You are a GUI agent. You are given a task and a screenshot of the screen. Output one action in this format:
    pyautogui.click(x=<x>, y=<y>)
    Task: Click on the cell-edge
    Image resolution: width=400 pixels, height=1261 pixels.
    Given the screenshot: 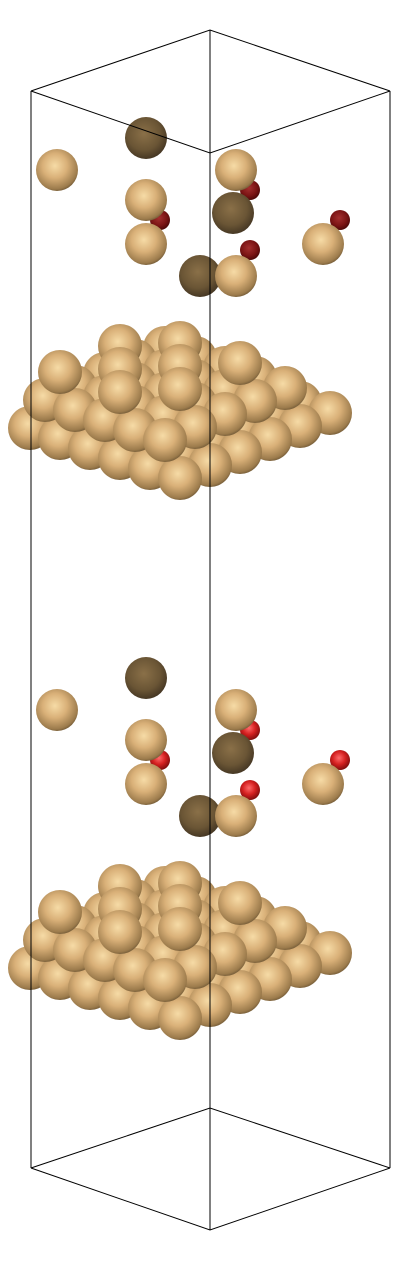 What is the action you would take?
    pyautogui.click(x=210, y=1199)
    